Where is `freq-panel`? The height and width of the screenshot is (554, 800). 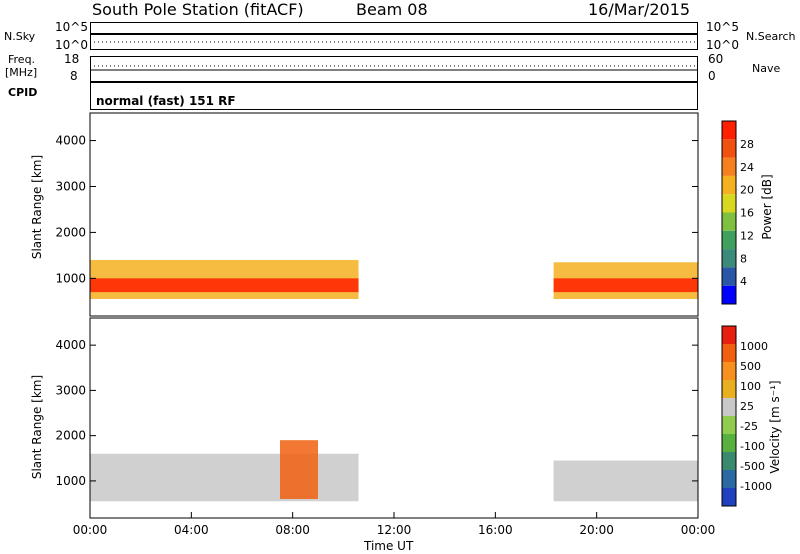
freq-panel is located at coordinates (394, 69).